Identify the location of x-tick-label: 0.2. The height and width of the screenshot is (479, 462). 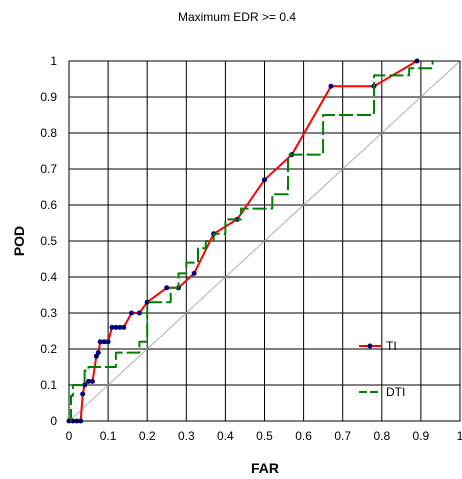
(147, 436).